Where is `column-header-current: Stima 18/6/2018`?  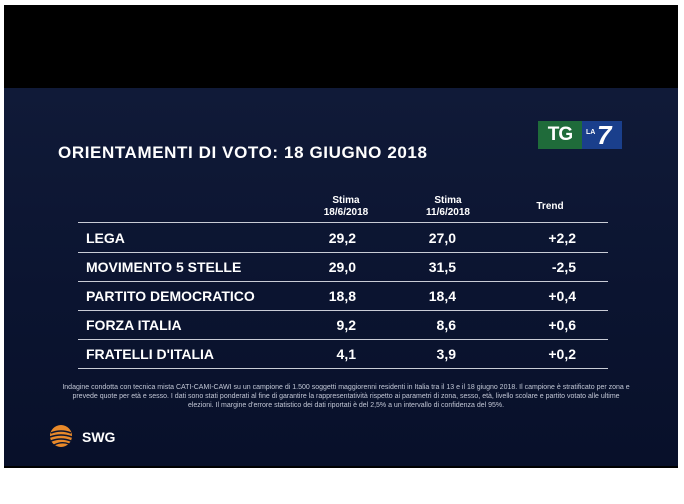 column-header-current: Stima 18/6/2018 is located at coordinates (346, 207).